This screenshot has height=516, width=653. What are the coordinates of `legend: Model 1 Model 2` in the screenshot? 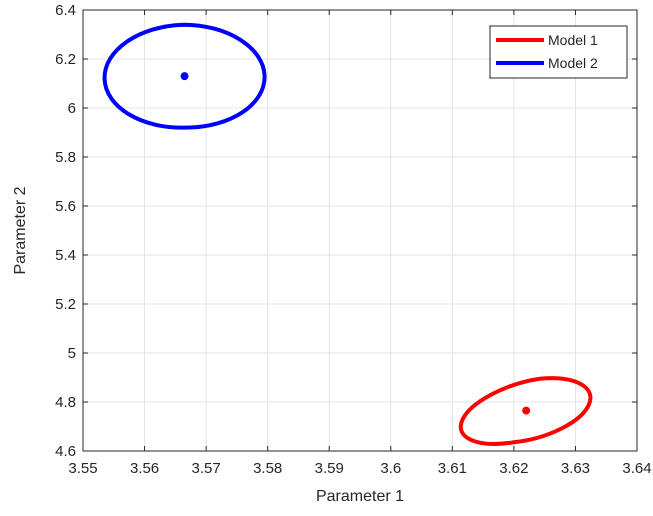 It's located at (558, 52).